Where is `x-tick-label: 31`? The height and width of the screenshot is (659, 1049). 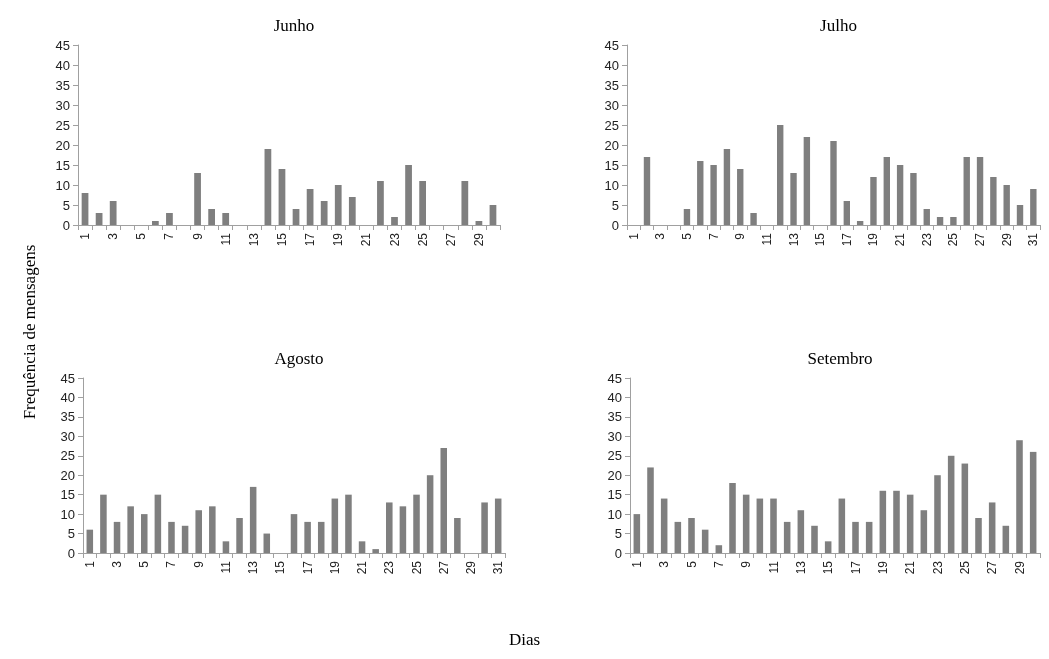
x-tick-label: 31 is located at coordinates (498, 567).